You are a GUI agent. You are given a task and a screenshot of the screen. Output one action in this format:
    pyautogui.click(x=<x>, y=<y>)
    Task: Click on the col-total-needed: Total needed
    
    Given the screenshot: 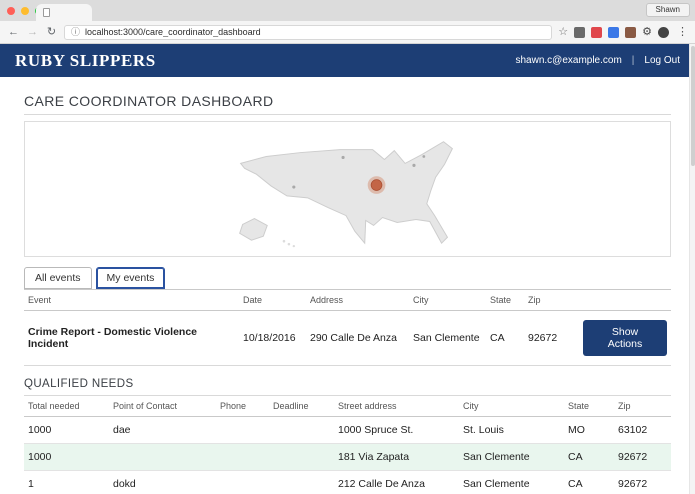 What is the action you would take?
    pyautogui.click(x=66, y=406)
    